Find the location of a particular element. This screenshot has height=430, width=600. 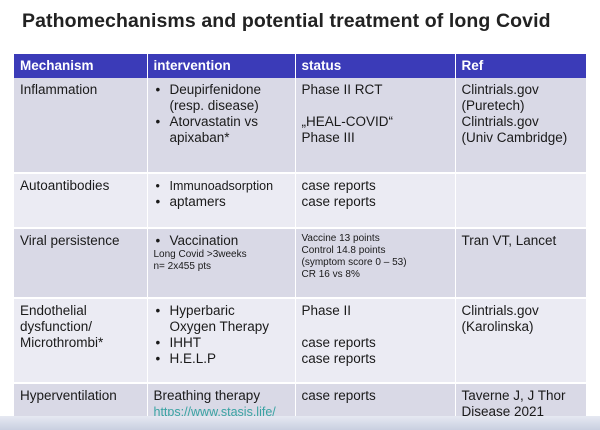

intervention-item: • Immunoadsorption is located at coordinates (214, 186).